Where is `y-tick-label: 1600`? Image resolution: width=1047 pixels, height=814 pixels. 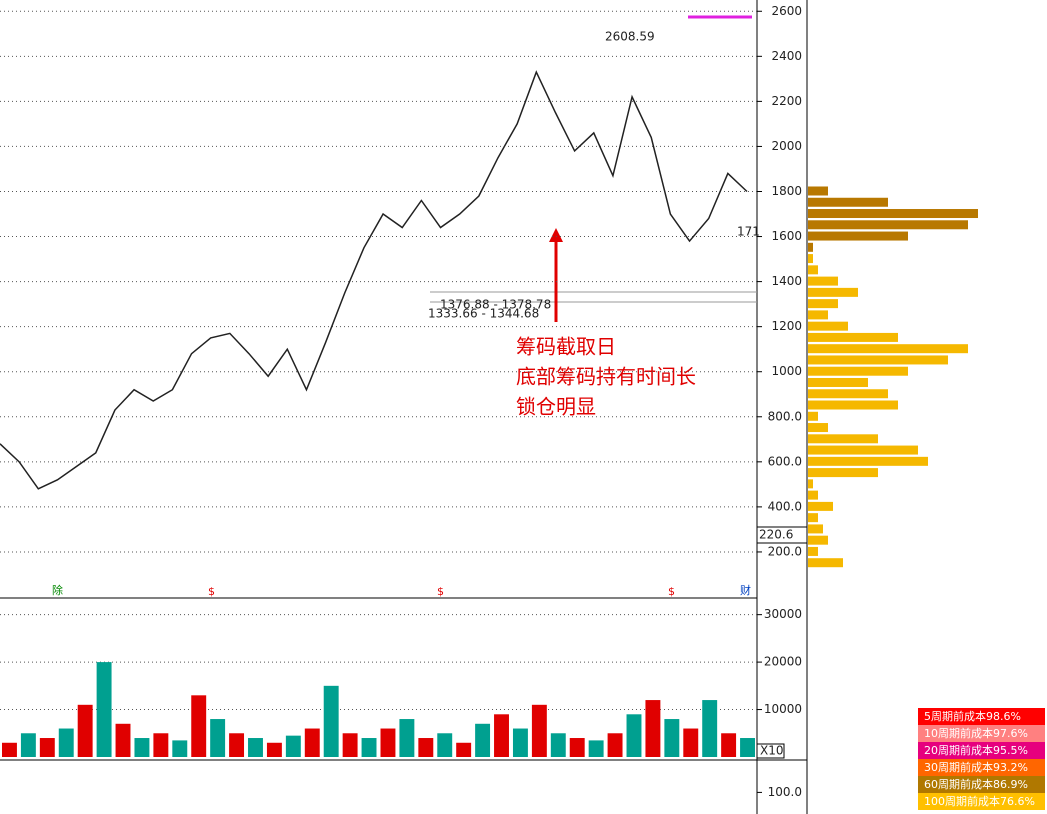 y-tick-label: 1600 is located at coordinates (786, 236).